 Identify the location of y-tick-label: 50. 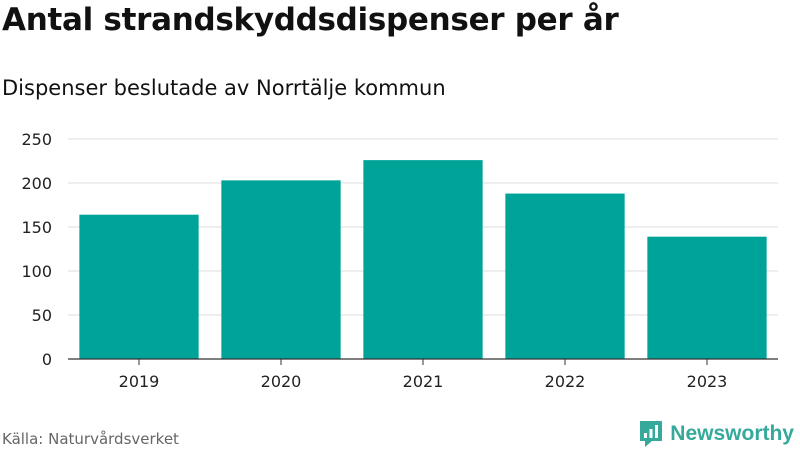
(42, 315).